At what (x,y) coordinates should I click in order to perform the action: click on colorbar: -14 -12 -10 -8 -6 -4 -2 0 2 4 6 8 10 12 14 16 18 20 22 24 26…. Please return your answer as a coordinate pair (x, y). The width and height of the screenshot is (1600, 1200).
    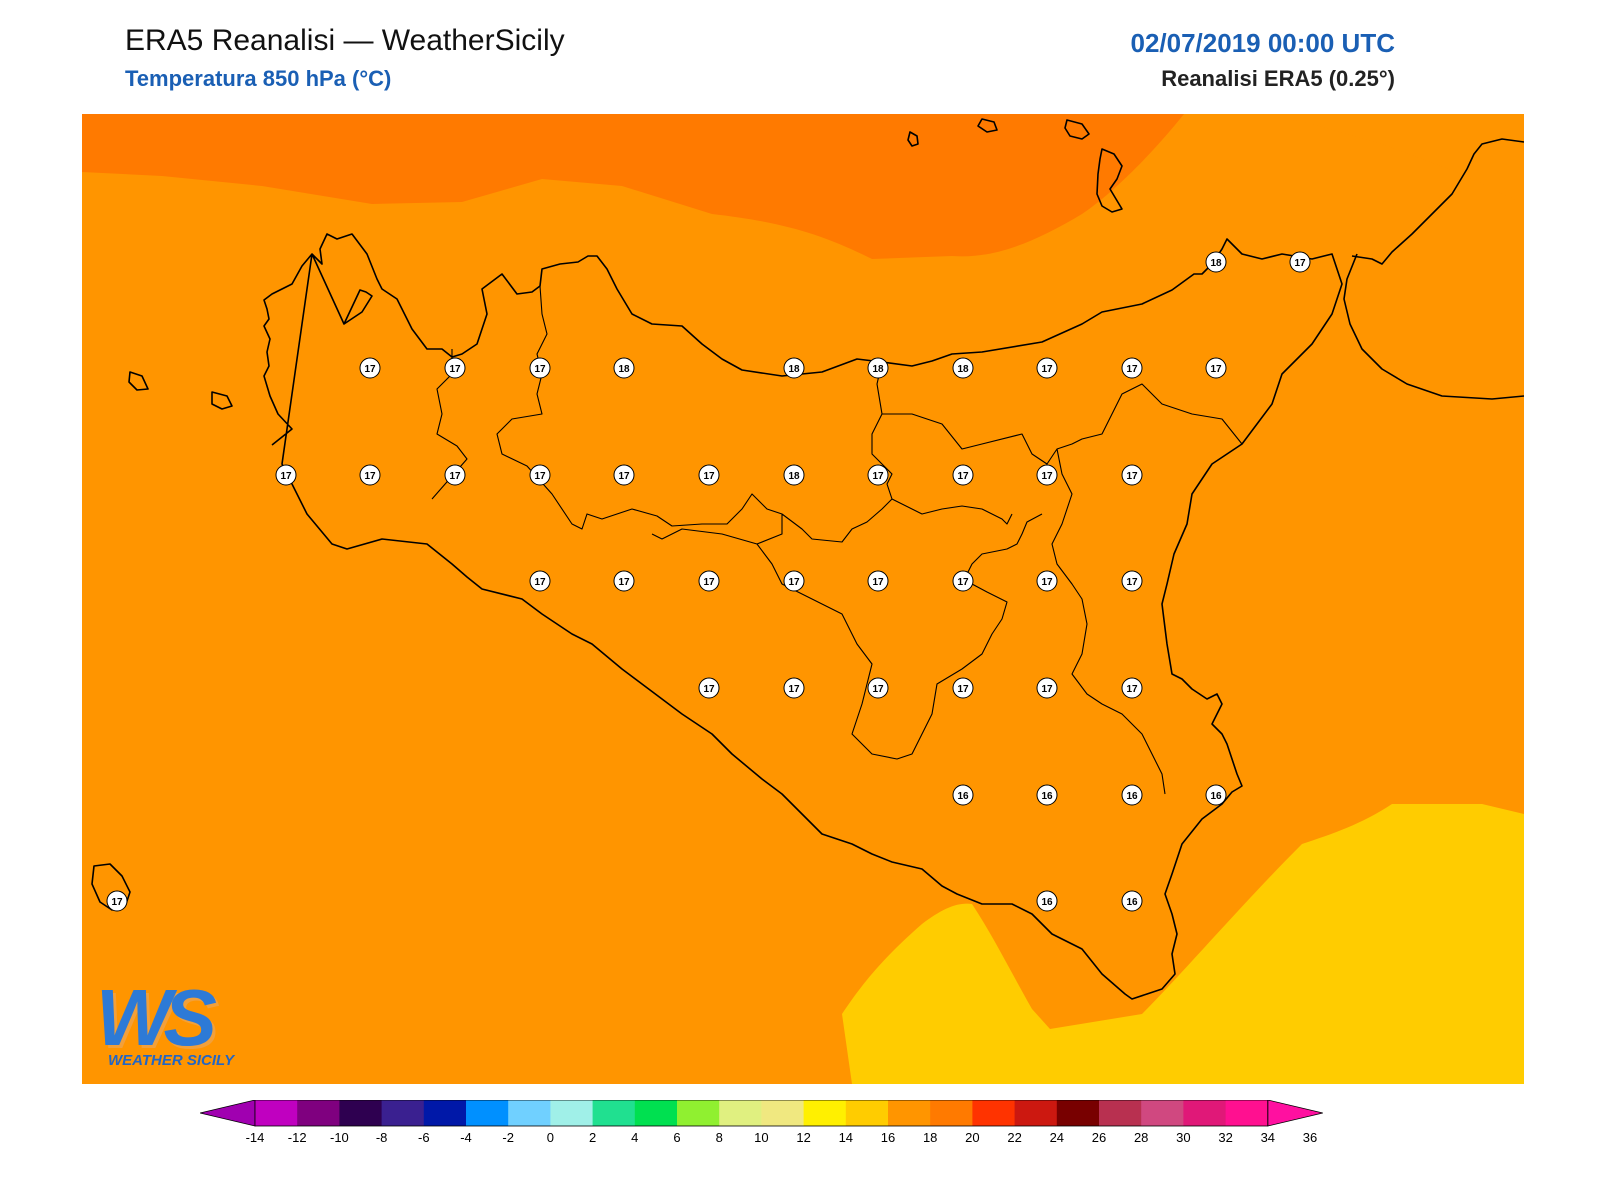
    Looking at the image, I should click on (761, 1122).